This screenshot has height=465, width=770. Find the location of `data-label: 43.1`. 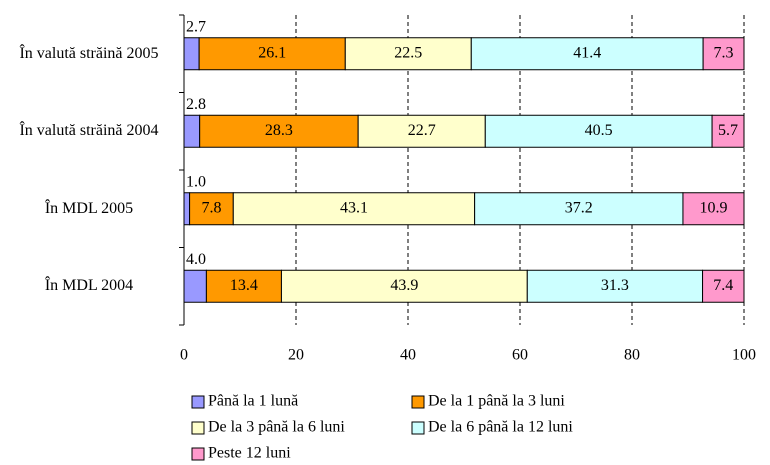

data-label: 43.1 is located at coordinates (354, 207).